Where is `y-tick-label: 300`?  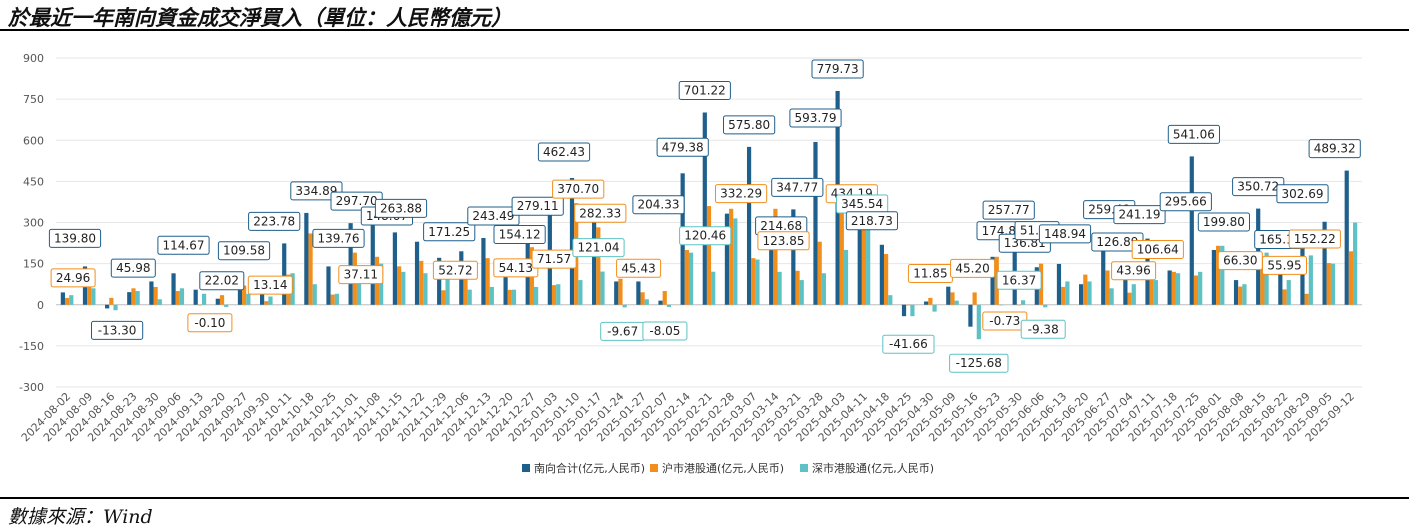
y-tick-label: 300 is located at coordinates (33, 223).